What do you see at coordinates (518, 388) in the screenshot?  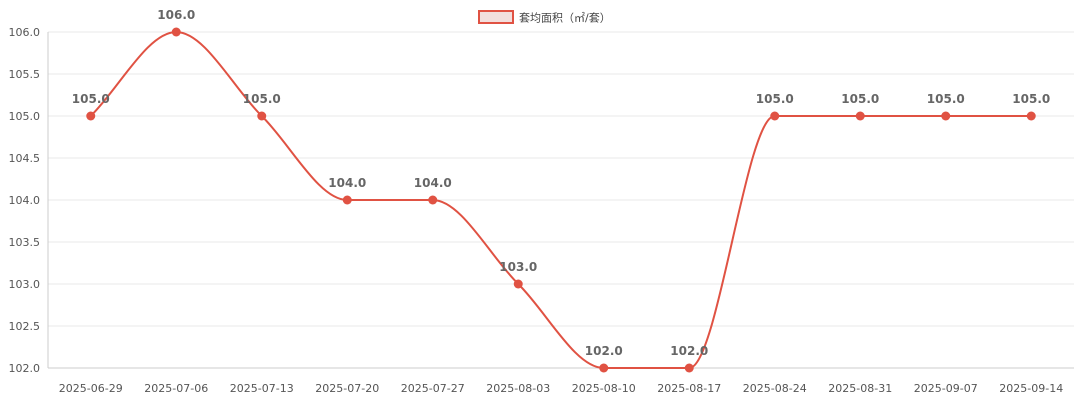 I see `x-tick-label: 2025-08-03` at bounding box center [518, 388].